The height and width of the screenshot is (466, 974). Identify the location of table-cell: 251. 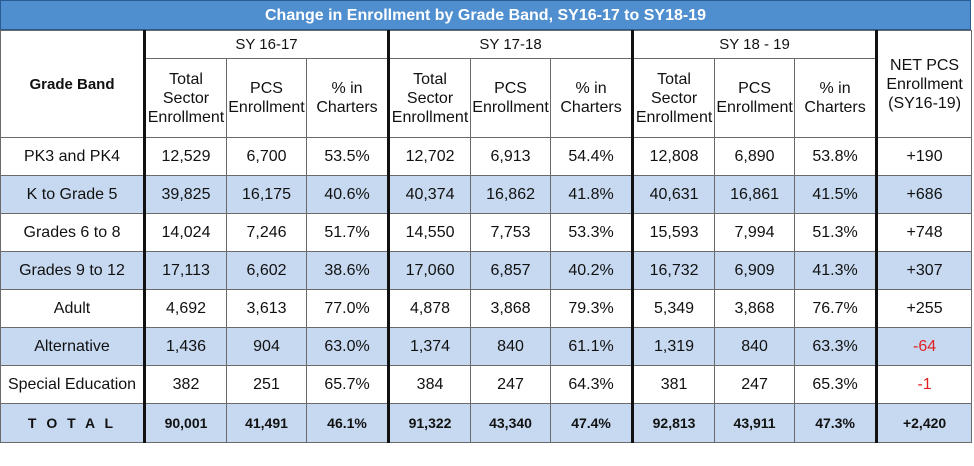
(266, 384).